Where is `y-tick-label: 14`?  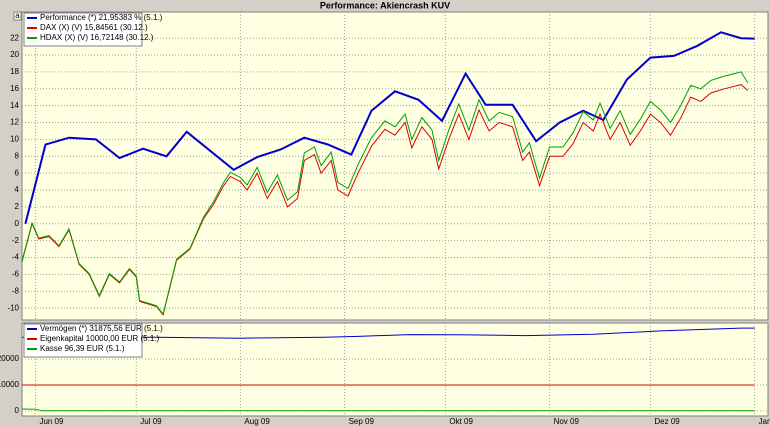 y-tick-label: 14 is located at coordinates (14, 105).